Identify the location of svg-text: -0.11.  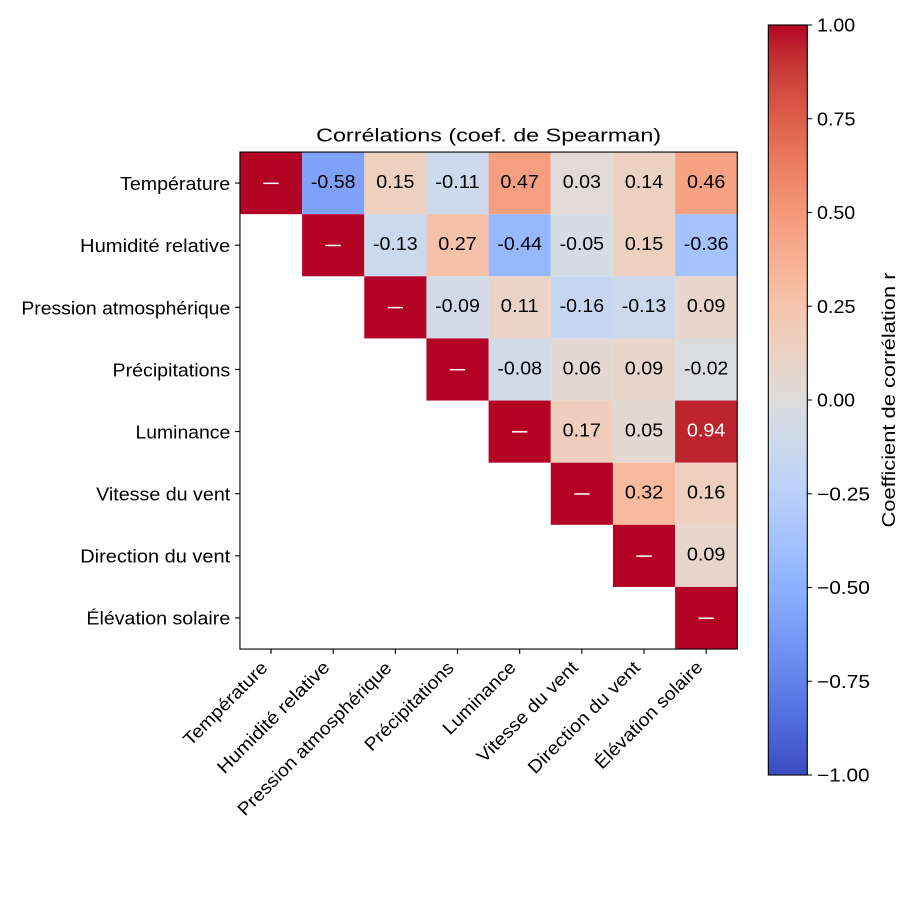
(457, 181).